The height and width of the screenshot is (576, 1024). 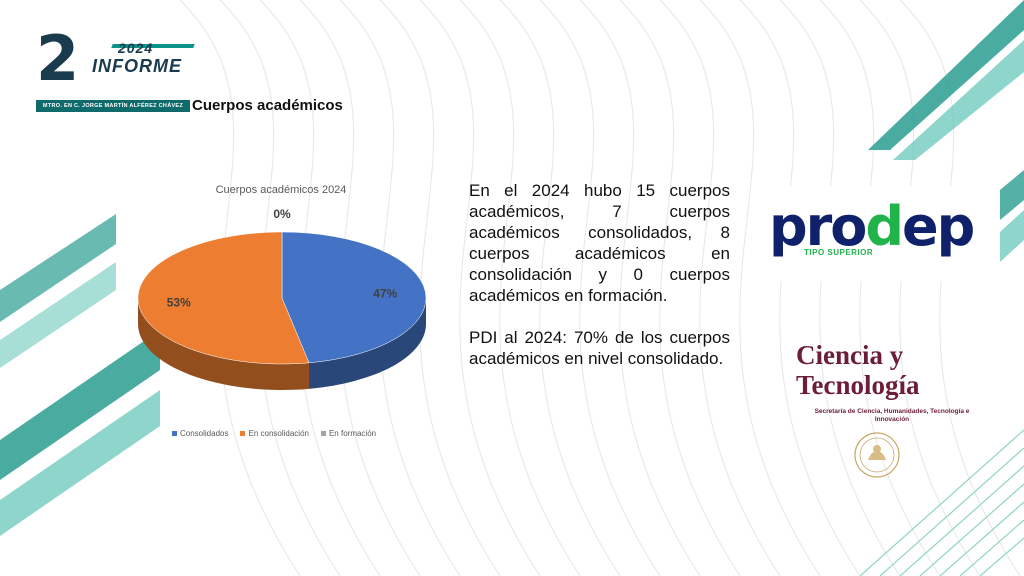 I want to click on data-label-en-consolidación: 53%, so click(x=179, y=302).